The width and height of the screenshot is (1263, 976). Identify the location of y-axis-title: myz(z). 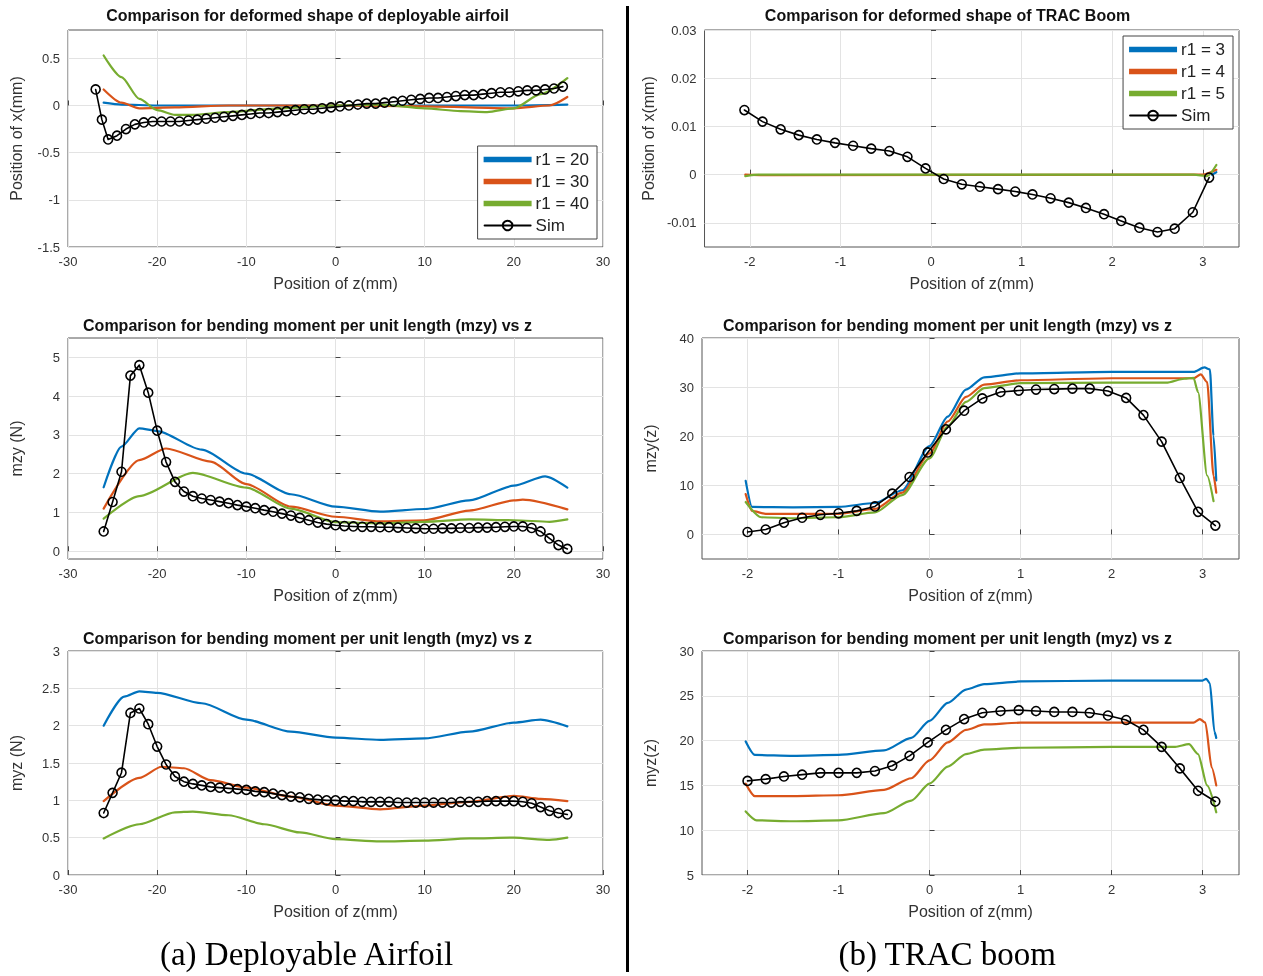
(650, 763).